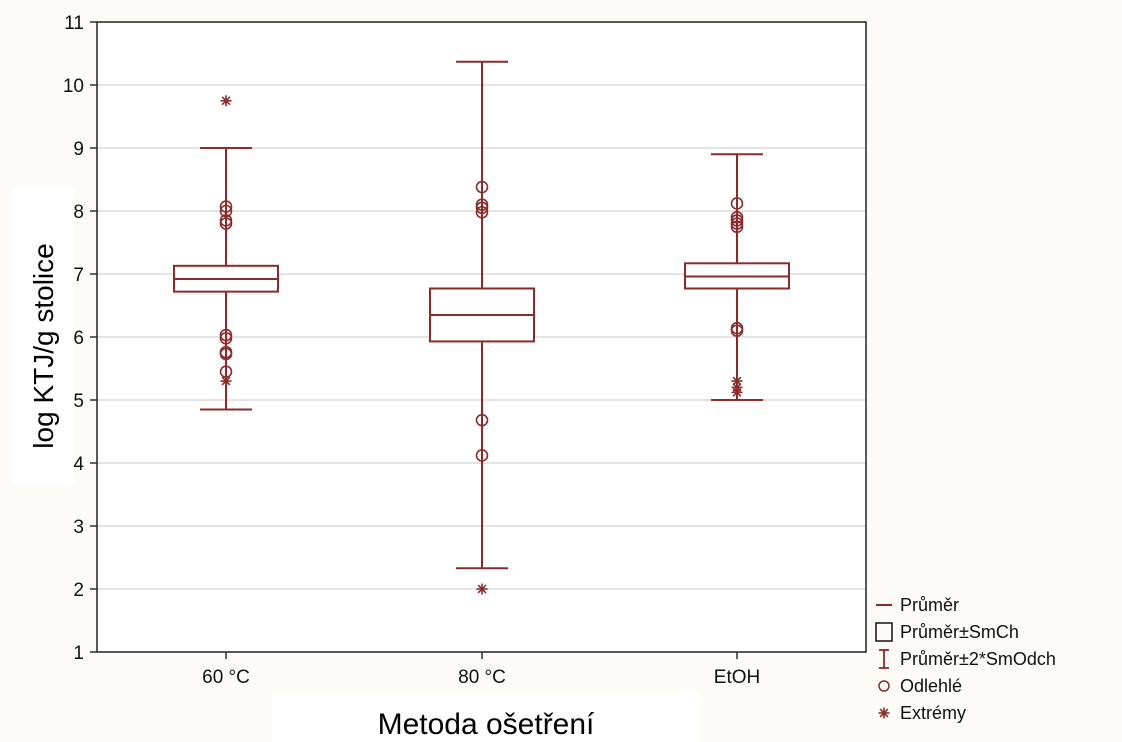 This screenshot has height=742, width=1122. What do you see at coordinates (78, 212) in the screenshot?
I see `y-tick-label: 8` at bounding box center [78, 212].